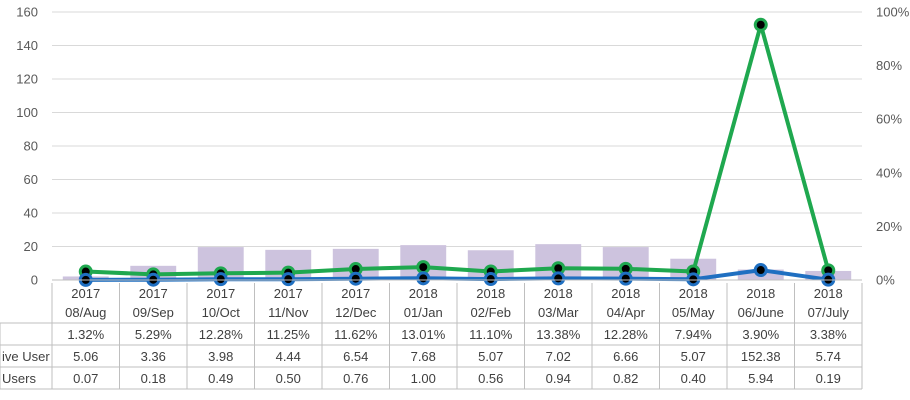  Describe the element at coordinates (889, 226) in the screenshot. I see `y-right-tick-label: 20%` at that location.